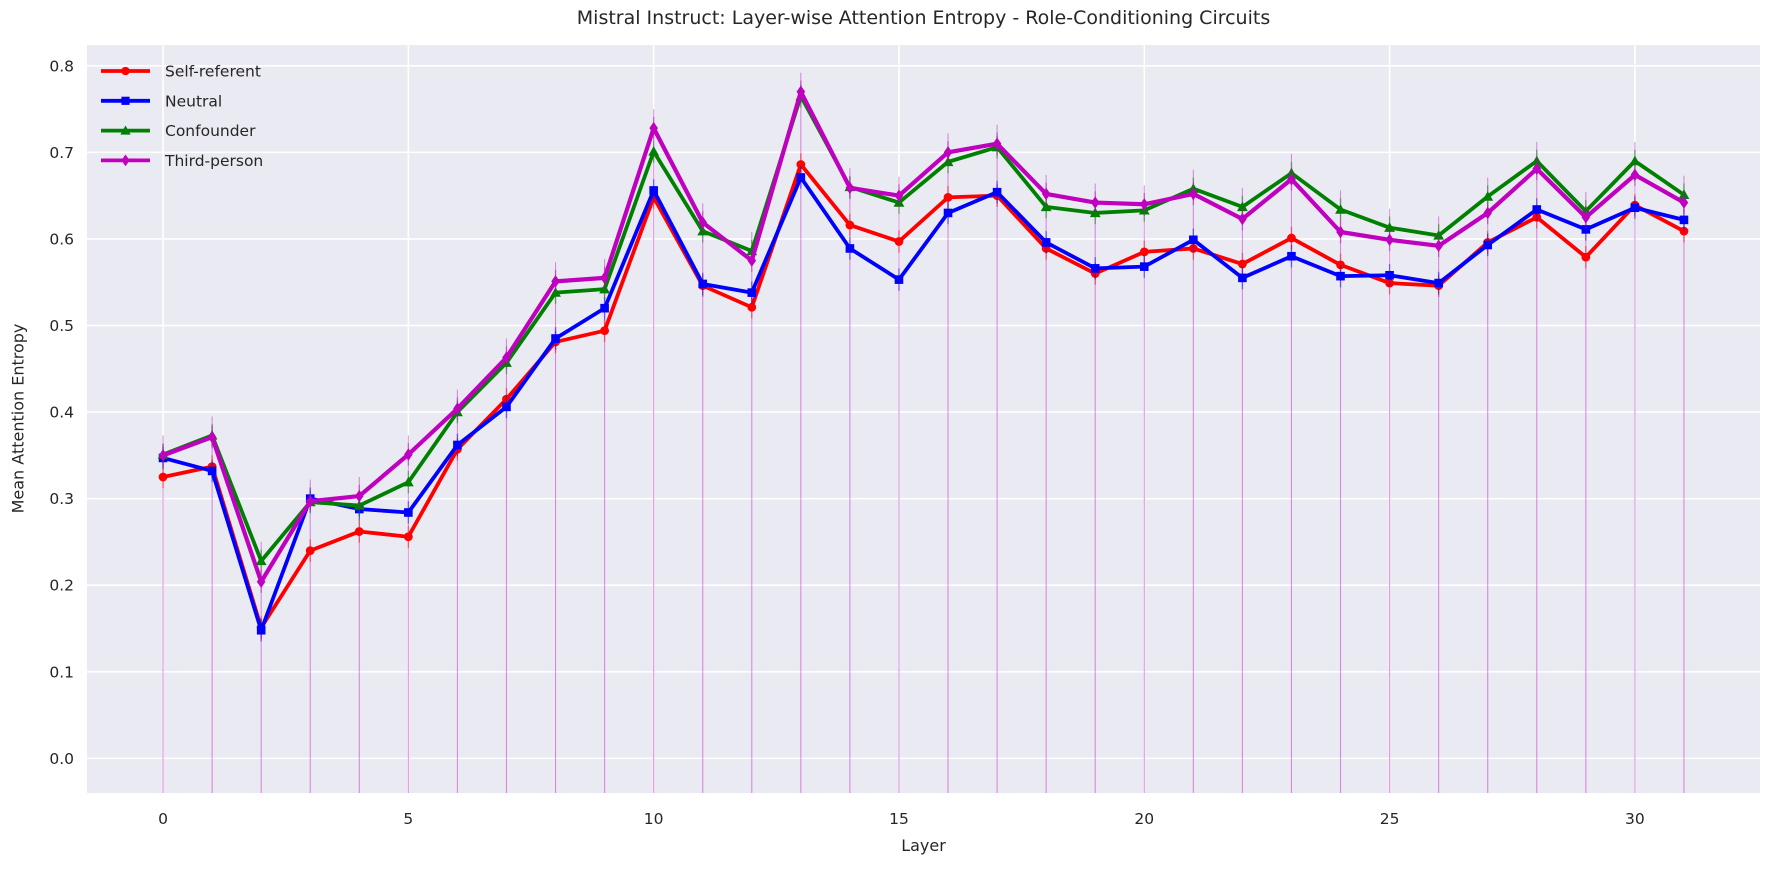 The height and width of the screenshot is (872, 1775). I want to click on x-tick-label: 5, so click(408, 819).